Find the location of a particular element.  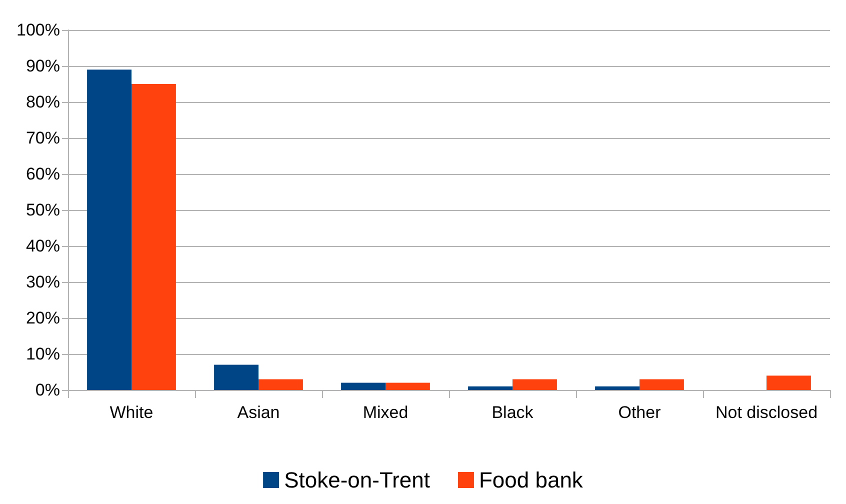

x-tick-label: Not disclosed is located at coordinates (766, 412).